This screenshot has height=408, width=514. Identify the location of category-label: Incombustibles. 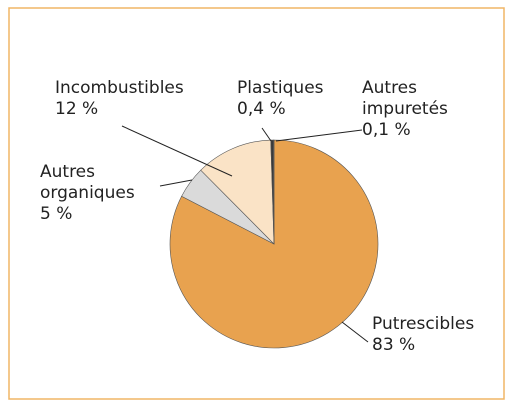
(119, 88).